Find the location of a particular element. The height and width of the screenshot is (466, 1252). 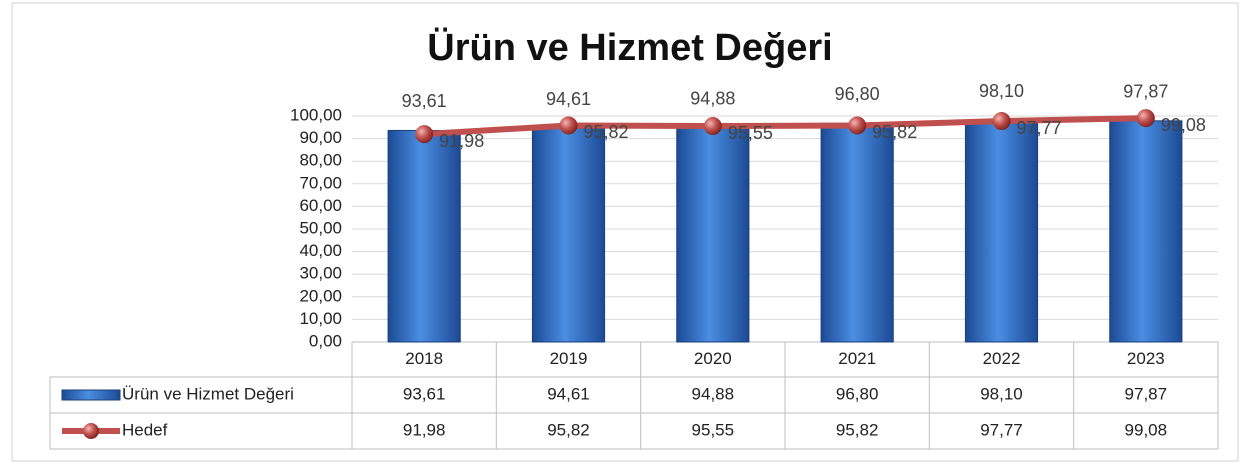

y-tick-label: 90,00 is located at coordinates (320, 137).